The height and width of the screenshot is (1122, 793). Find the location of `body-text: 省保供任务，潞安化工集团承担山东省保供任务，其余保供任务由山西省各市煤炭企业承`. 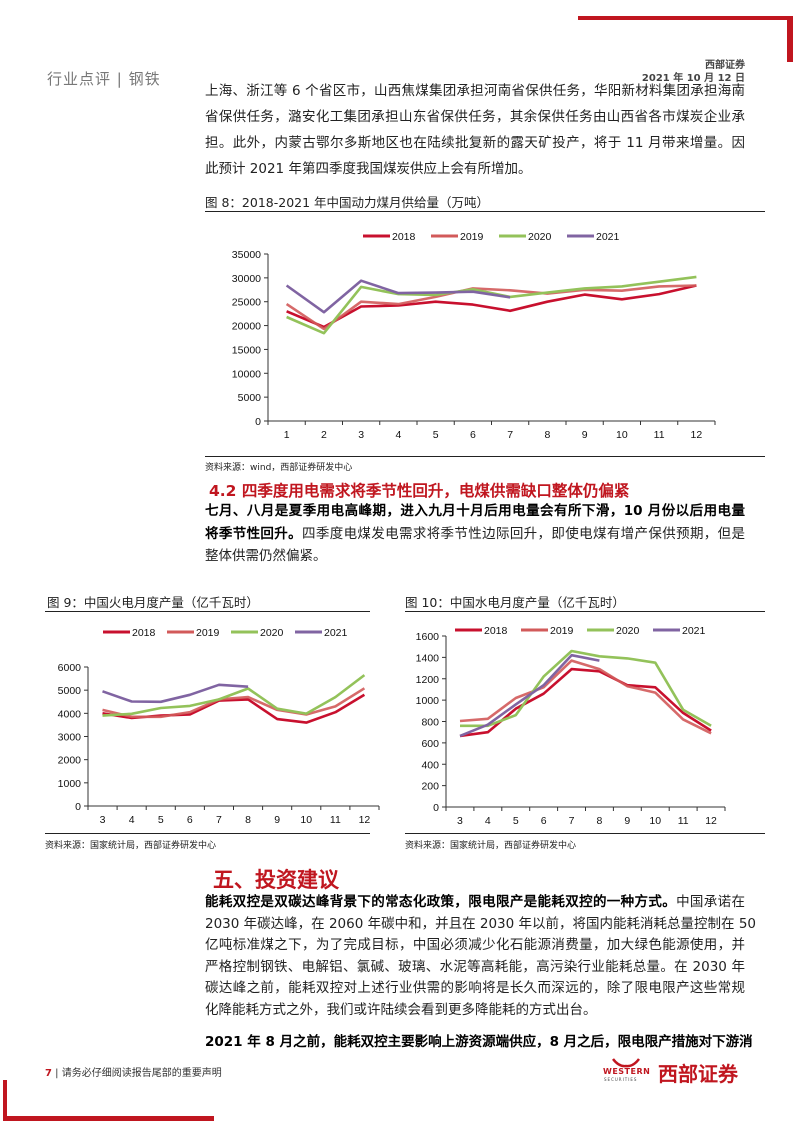

body-text: 省保供任务，潞安化工集团承担山东省保供任务，其余保供任务由山西省各市煤炭企业承 is located at coordinates (475, 117).